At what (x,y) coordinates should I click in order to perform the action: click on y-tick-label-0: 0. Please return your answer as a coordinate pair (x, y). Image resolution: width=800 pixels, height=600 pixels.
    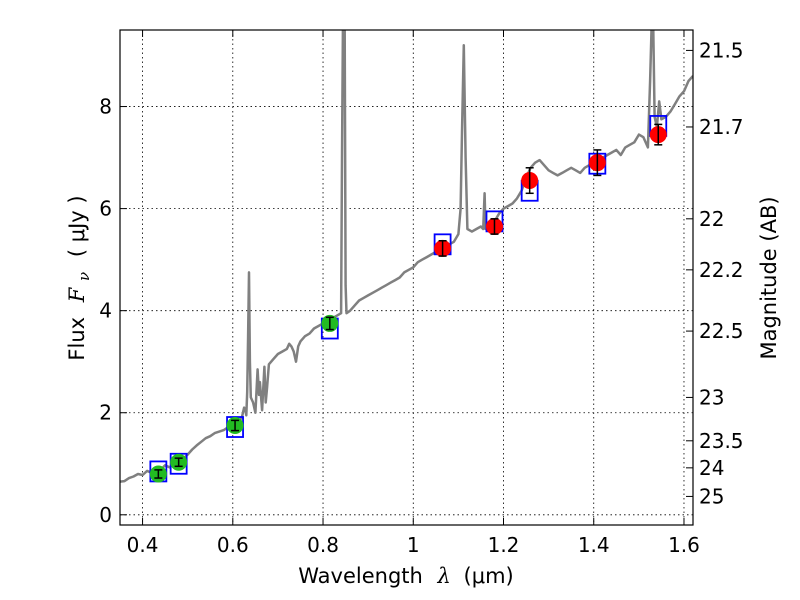
    Looking at the image, I should click on (105, 515).